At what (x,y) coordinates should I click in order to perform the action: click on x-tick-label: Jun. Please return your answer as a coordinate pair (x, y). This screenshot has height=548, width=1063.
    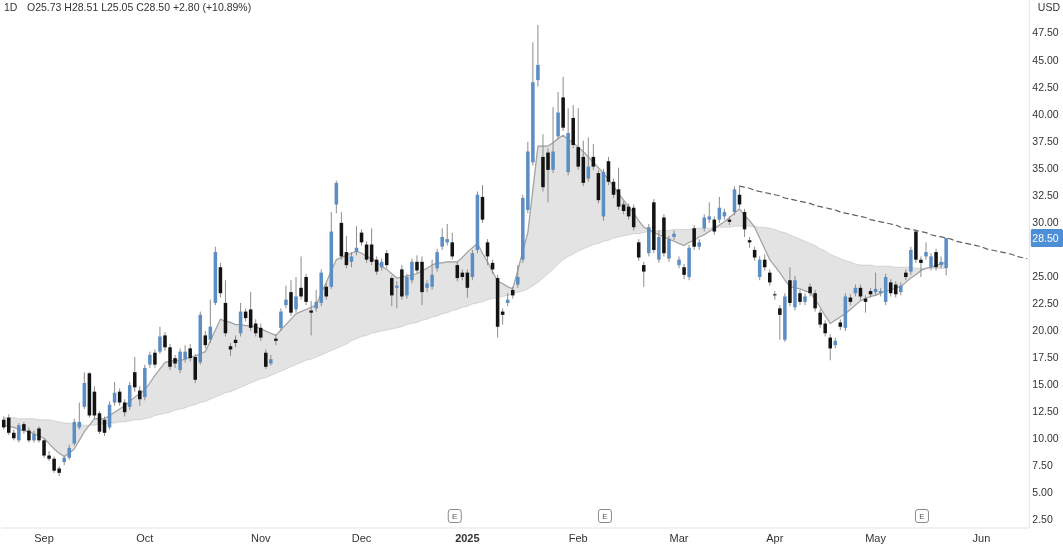
    Looking at the image, I should click on (981, 538).